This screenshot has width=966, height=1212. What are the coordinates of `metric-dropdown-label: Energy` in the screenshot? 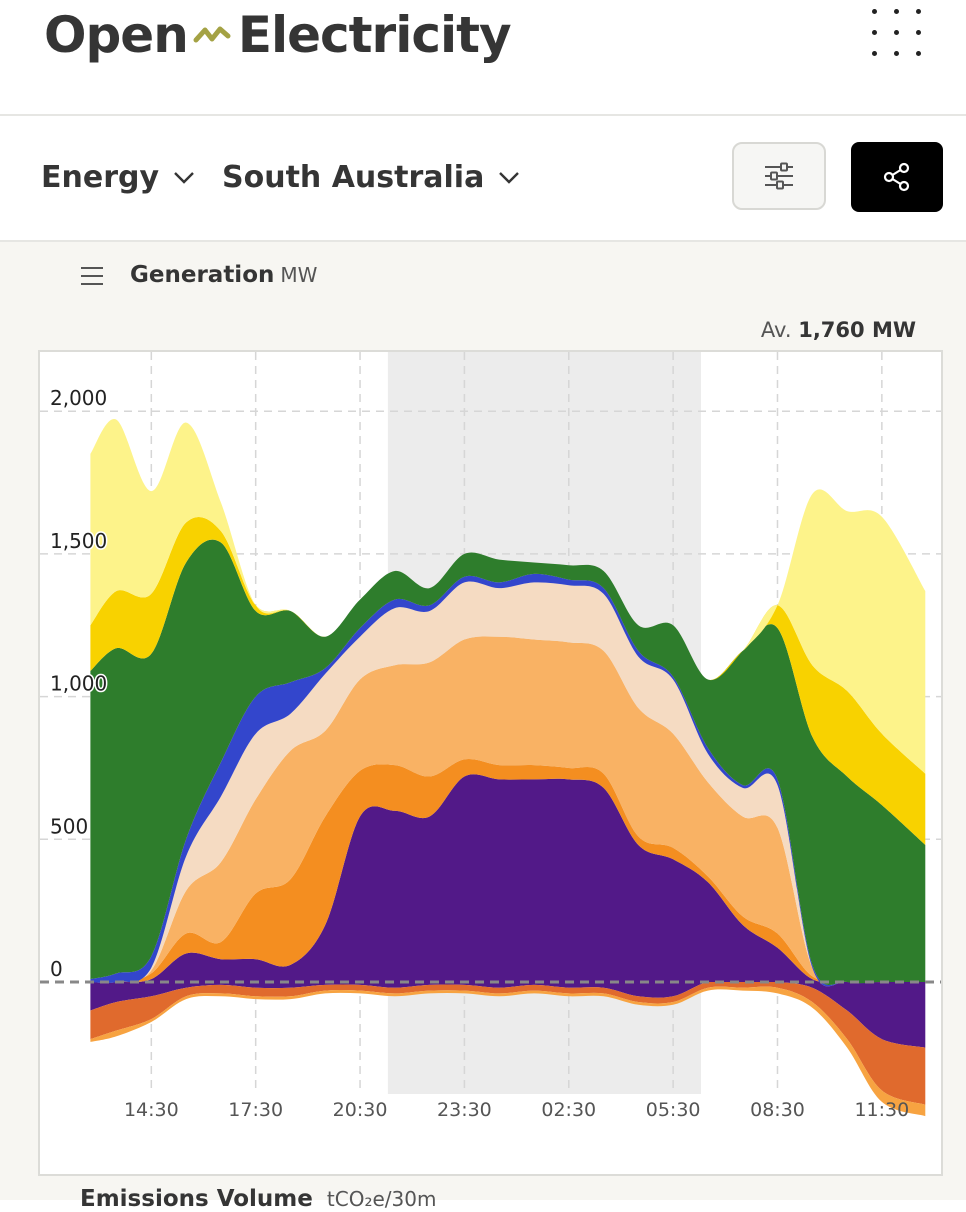 It's located at (100, 177).